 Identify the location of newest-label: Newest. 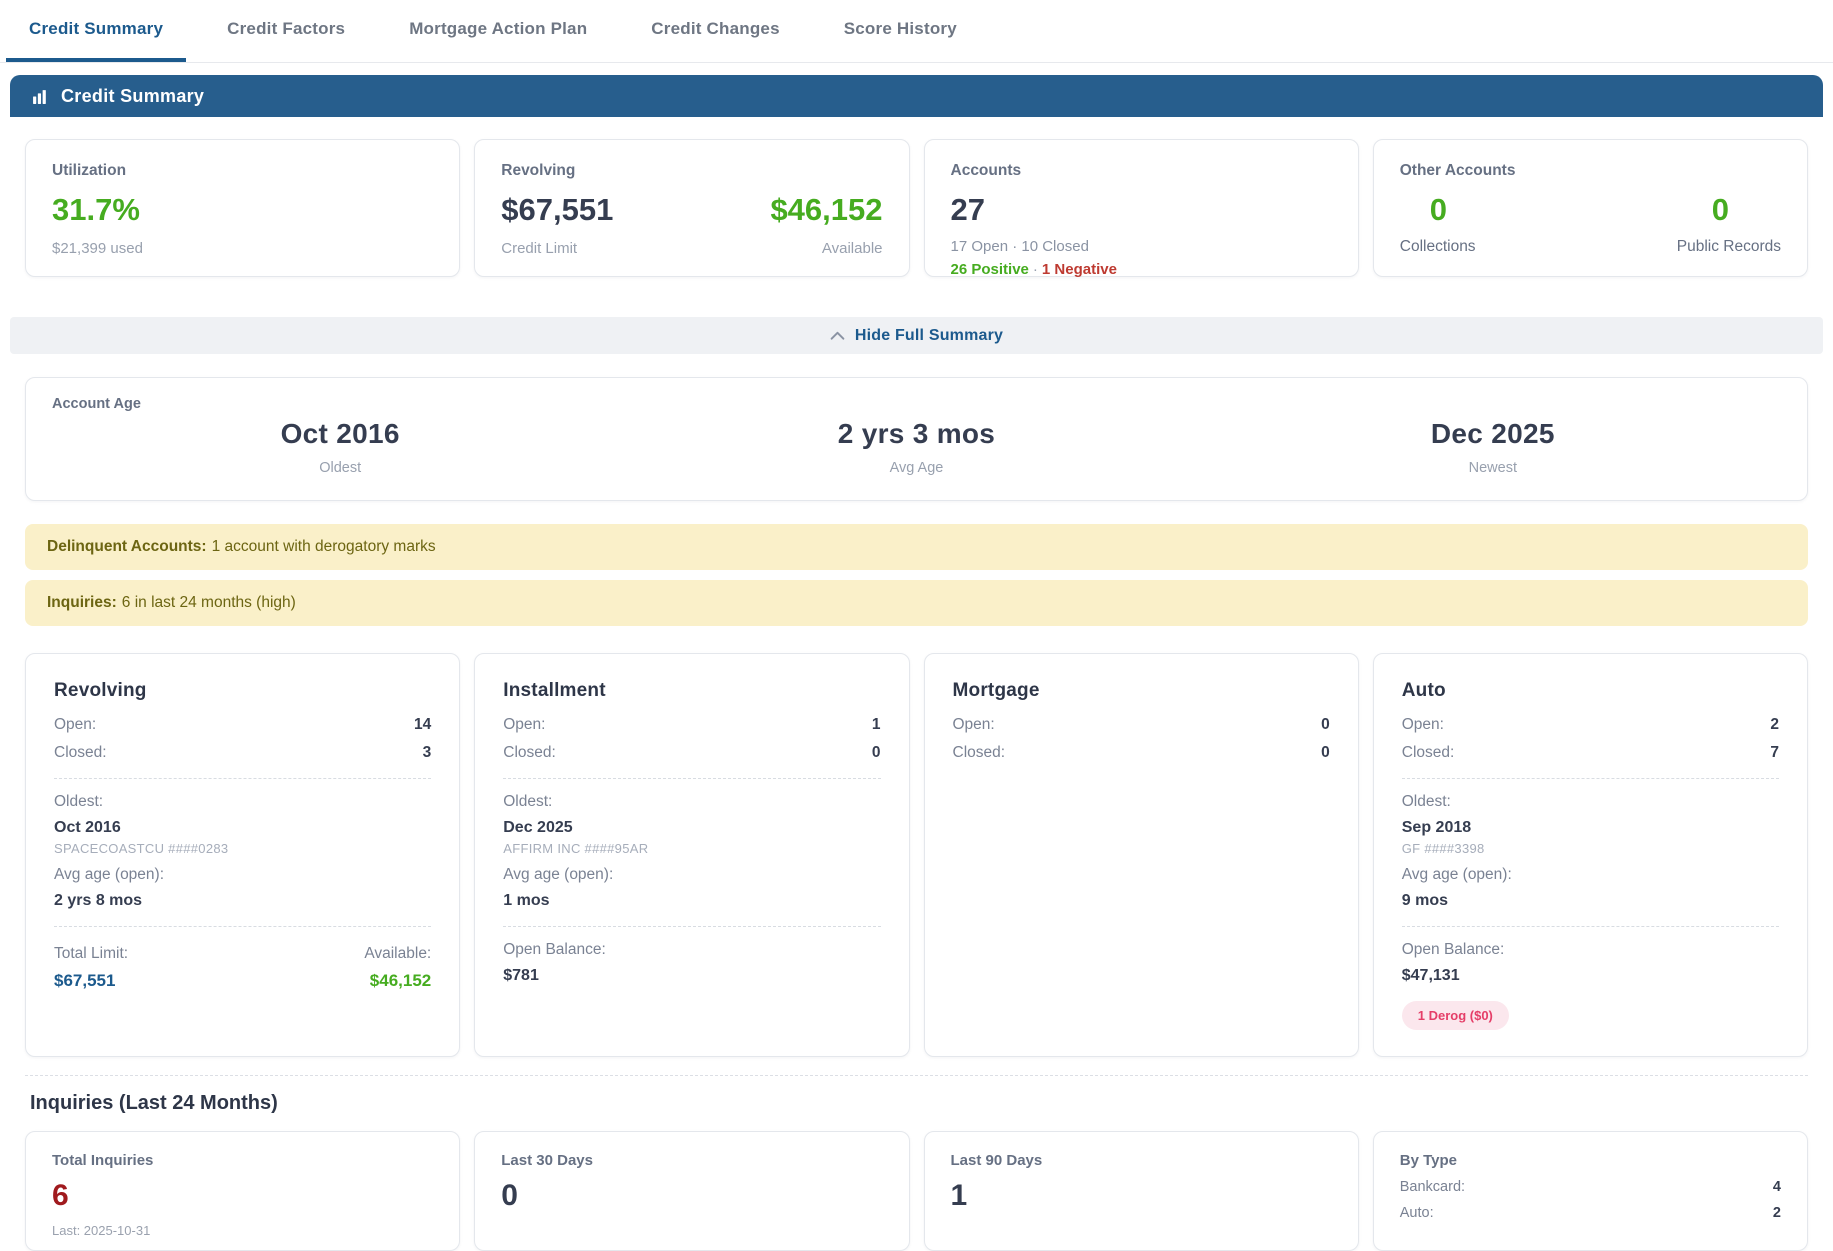
(1492, 468).